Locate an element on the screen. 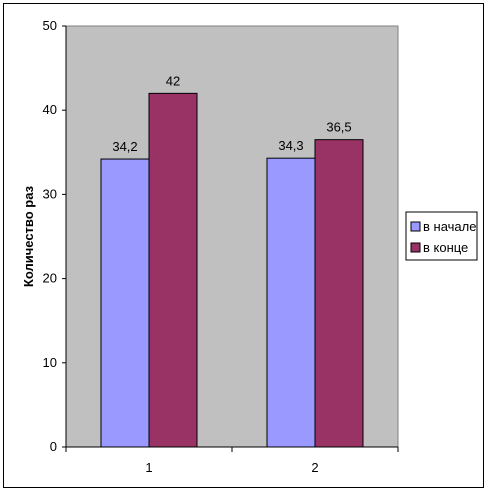 The width and height of the screenshot is (489, 493). y-axis-title: Количество раз is located at coordinates (28, 236).